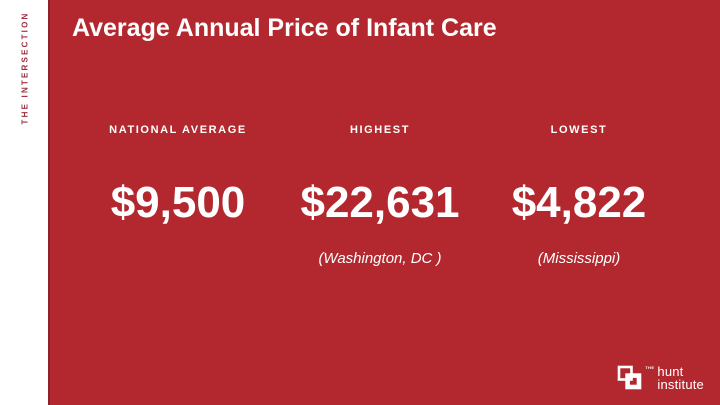  Describe the element at coordinates (380, 258) in the screenshot. I see `stat-note: (Washington, DC )` at that location.